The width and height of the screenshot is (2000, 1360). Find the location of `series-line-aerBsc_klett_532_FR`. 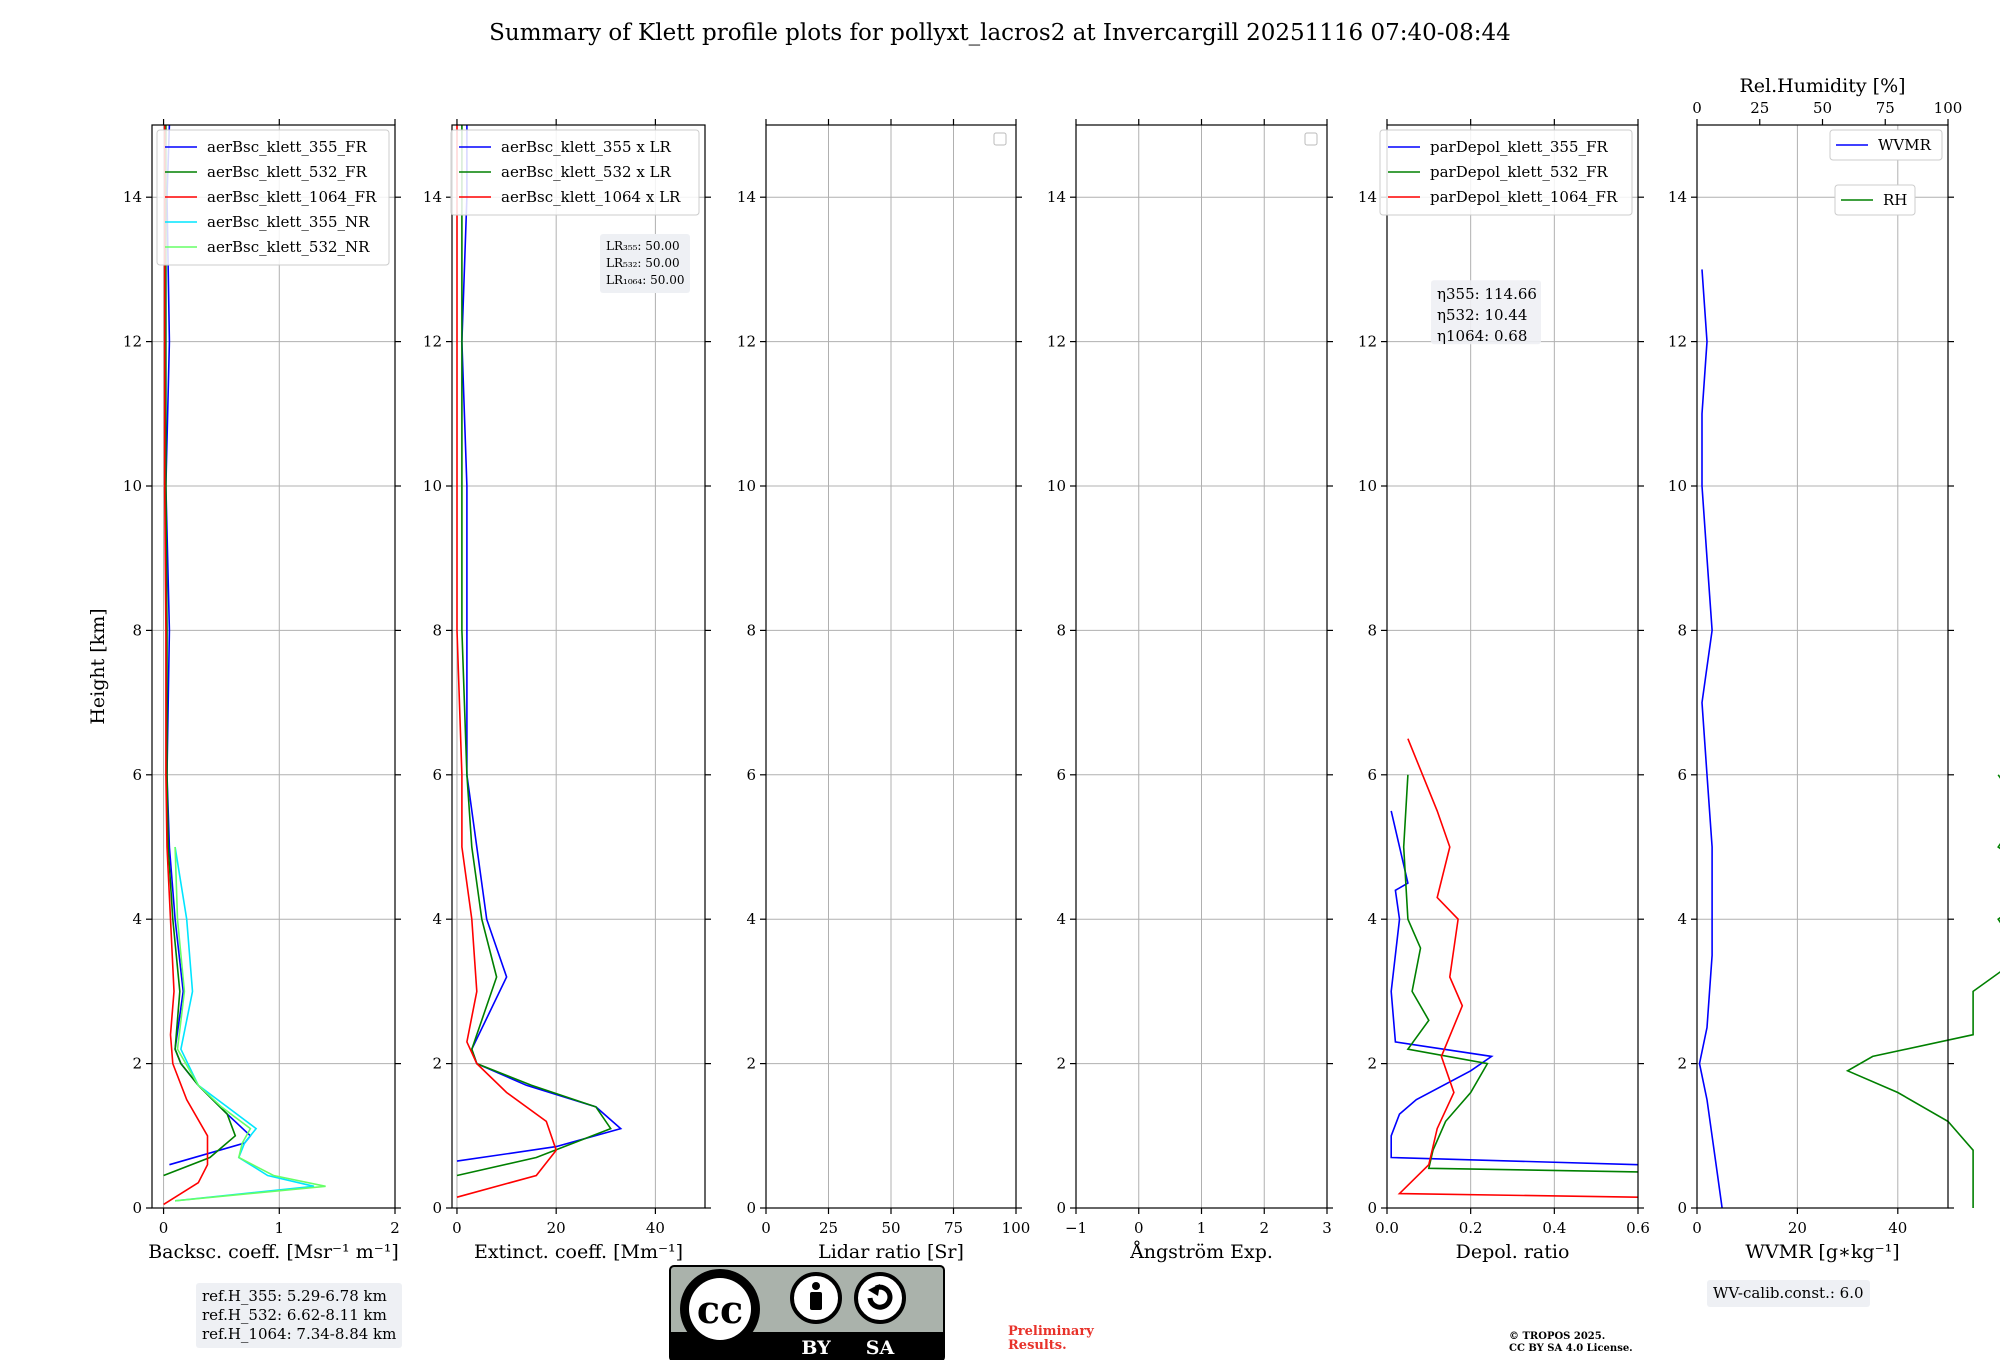

series-line-aerBsc_klett_532_FR is located at coordinates (200, 651).